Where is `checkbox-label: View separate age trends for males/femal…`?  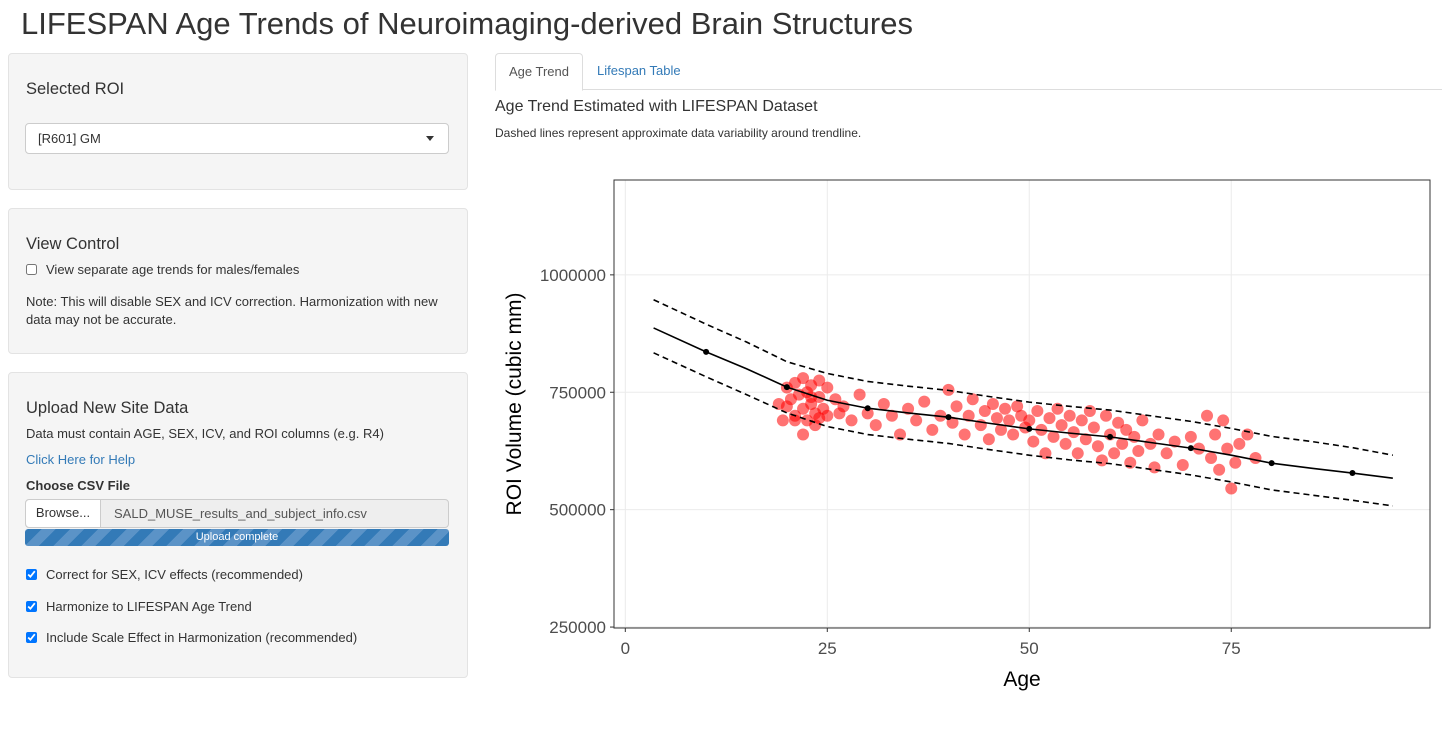
checkbox-label: View separate age trends for males/femal… is located at coordinates (173, 269).